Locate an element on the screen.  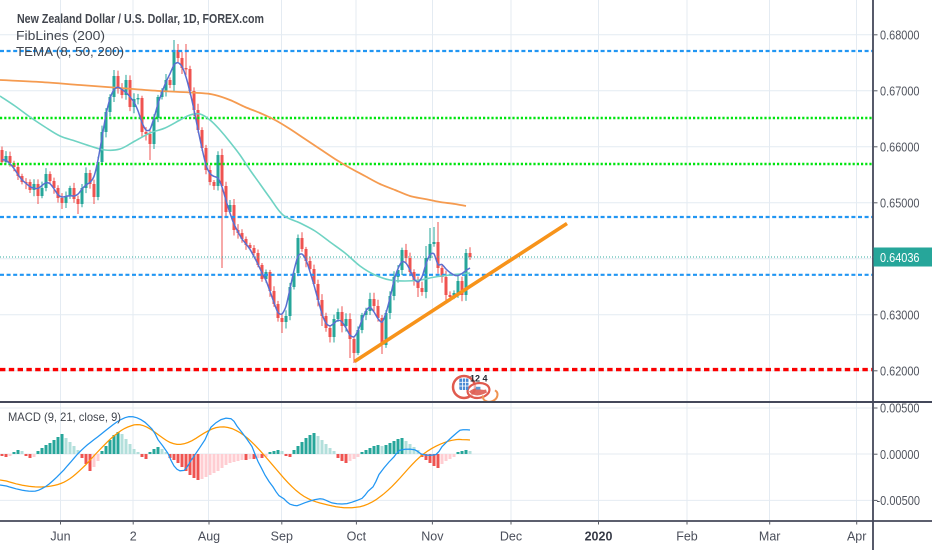
svg-text: 0.66000 is located at coordinates (900, 146).